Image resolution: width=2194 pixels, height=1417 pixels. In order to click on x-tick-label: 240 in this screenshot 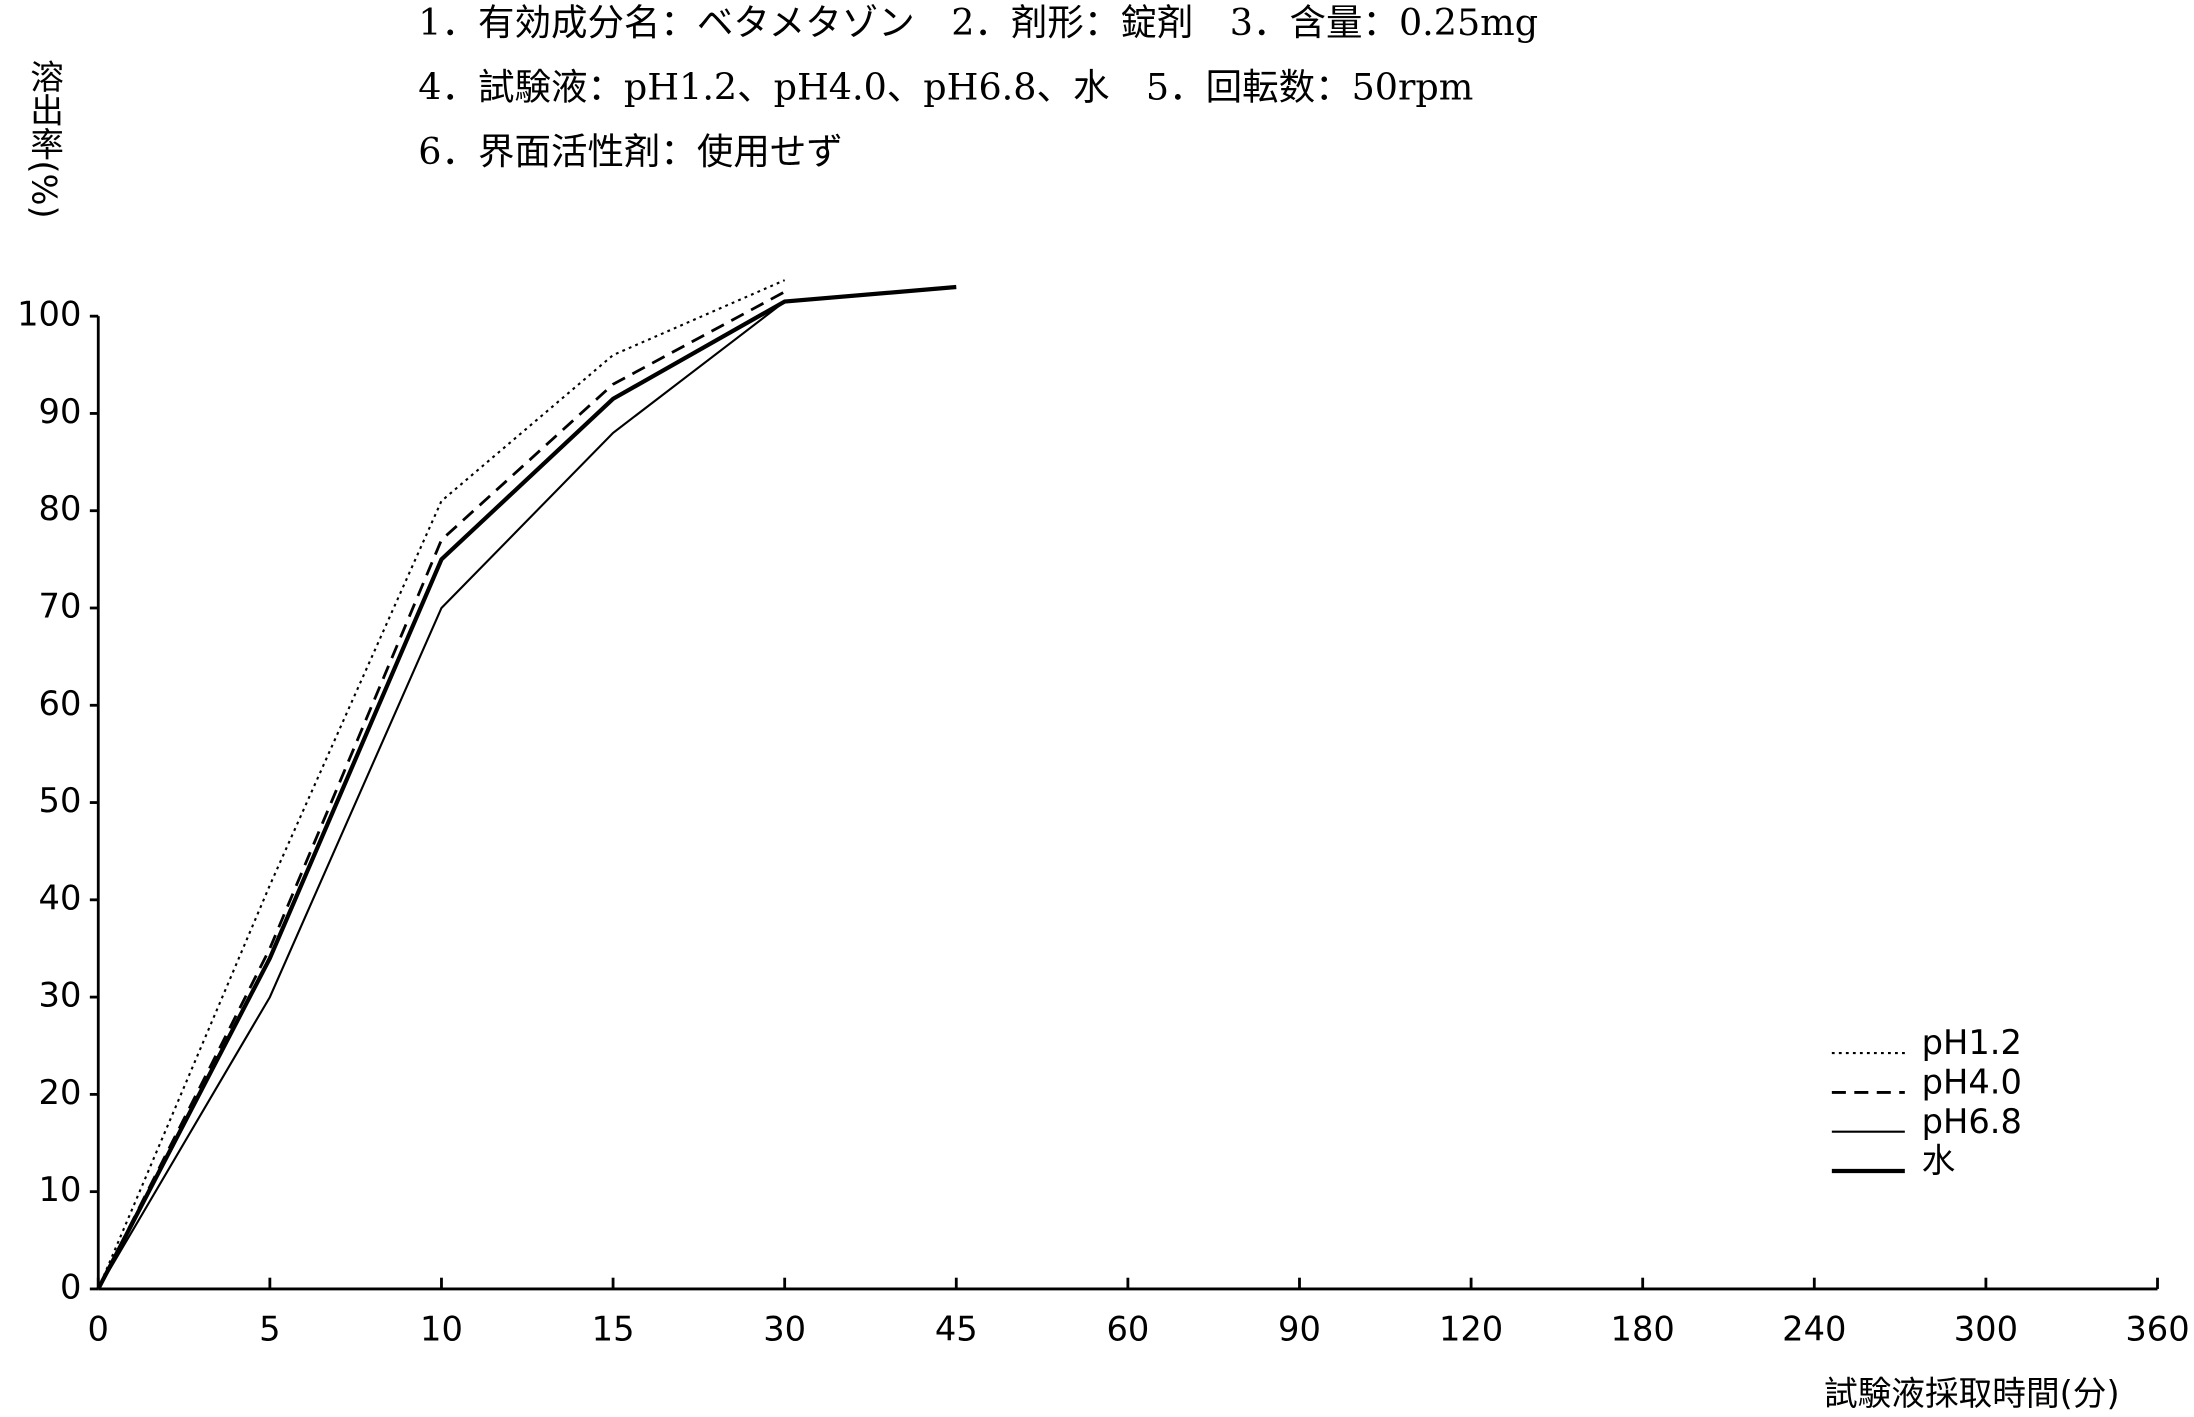, I will do `click(1814, 1329)`.